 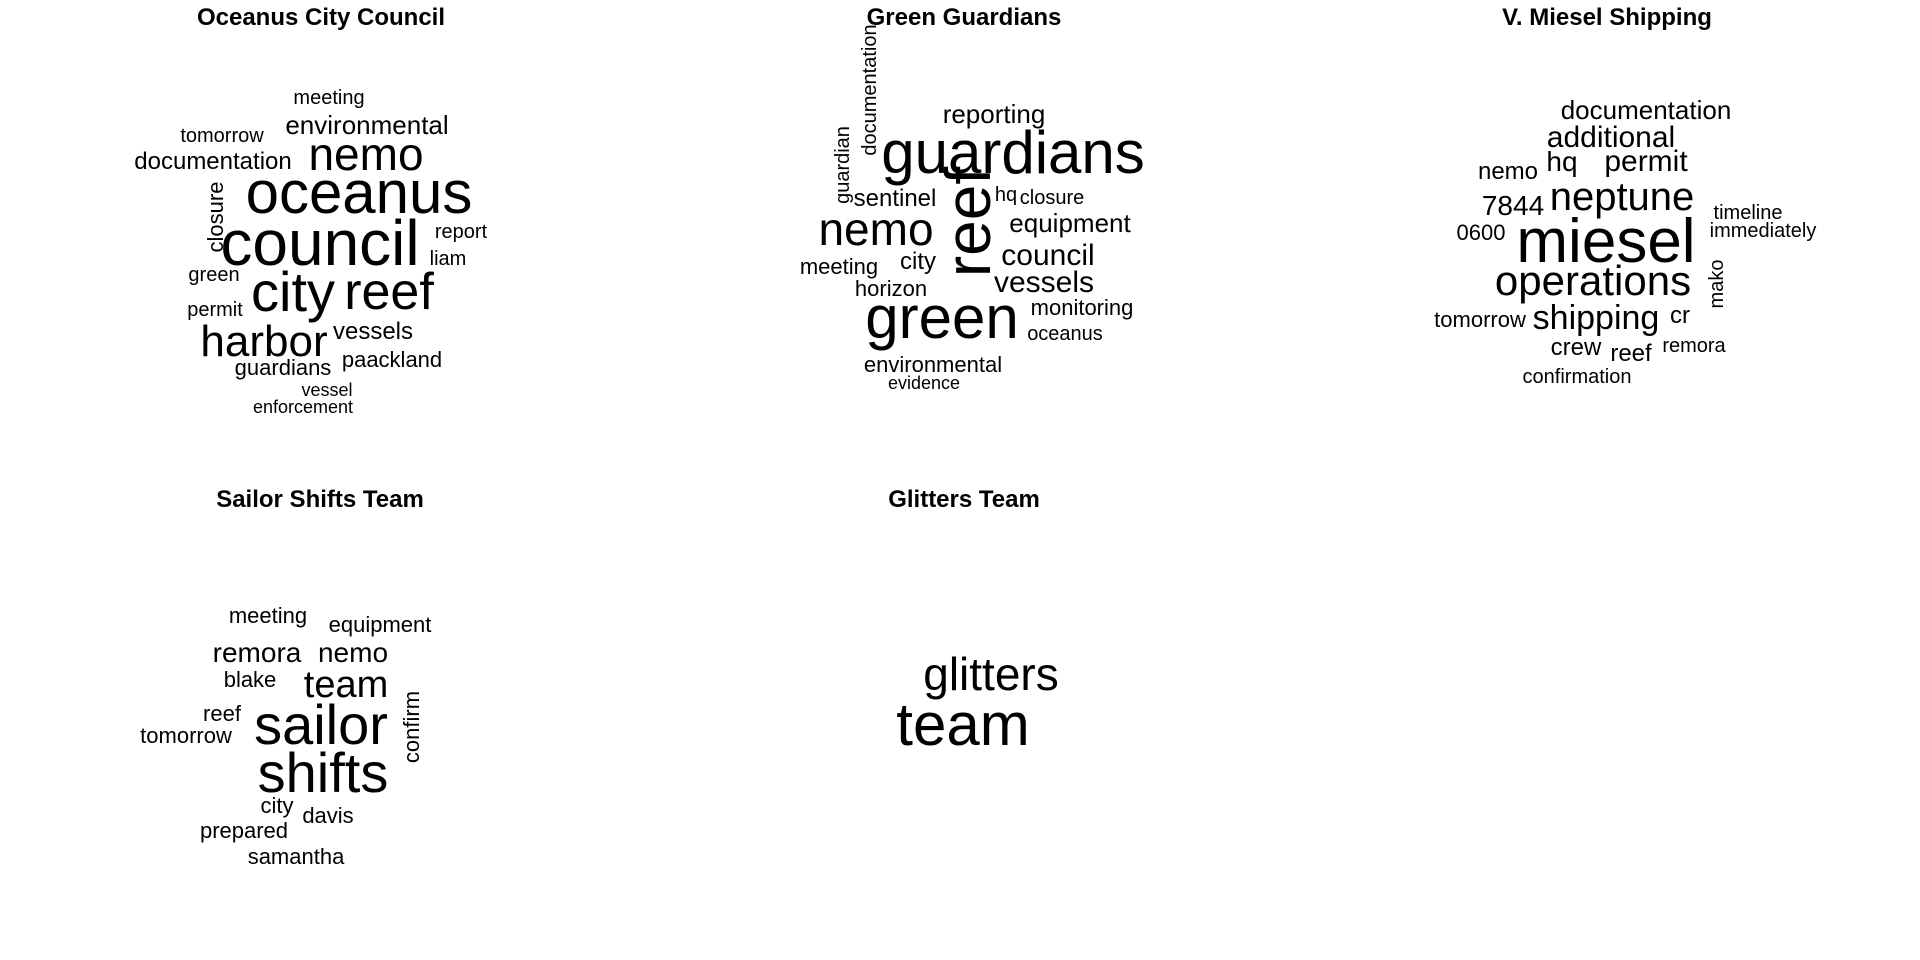 What do you see at coordinates (1607, 17) in the screenshot?
I see `chart-title: V. Miesel Shipping` at bounding box center [1607, 17].